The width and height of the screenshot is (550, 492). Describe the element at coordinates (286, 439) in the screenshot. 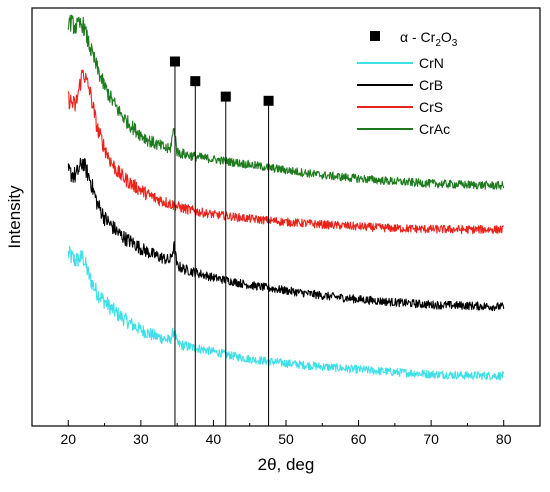

I see `x-tick-label-50: 50` at that location.